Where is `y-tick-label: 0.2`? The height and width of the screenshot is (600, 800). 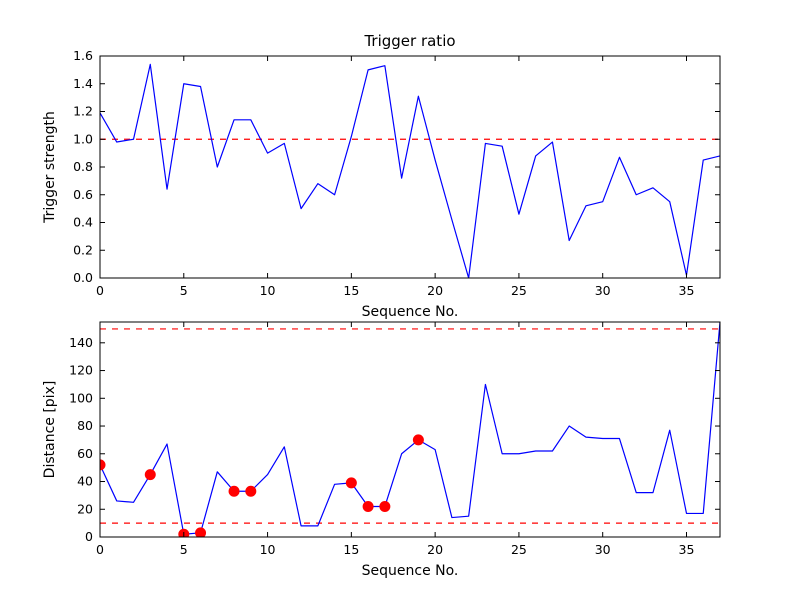
y-tick-label: 0.2 is located at coordinates (83, 249).